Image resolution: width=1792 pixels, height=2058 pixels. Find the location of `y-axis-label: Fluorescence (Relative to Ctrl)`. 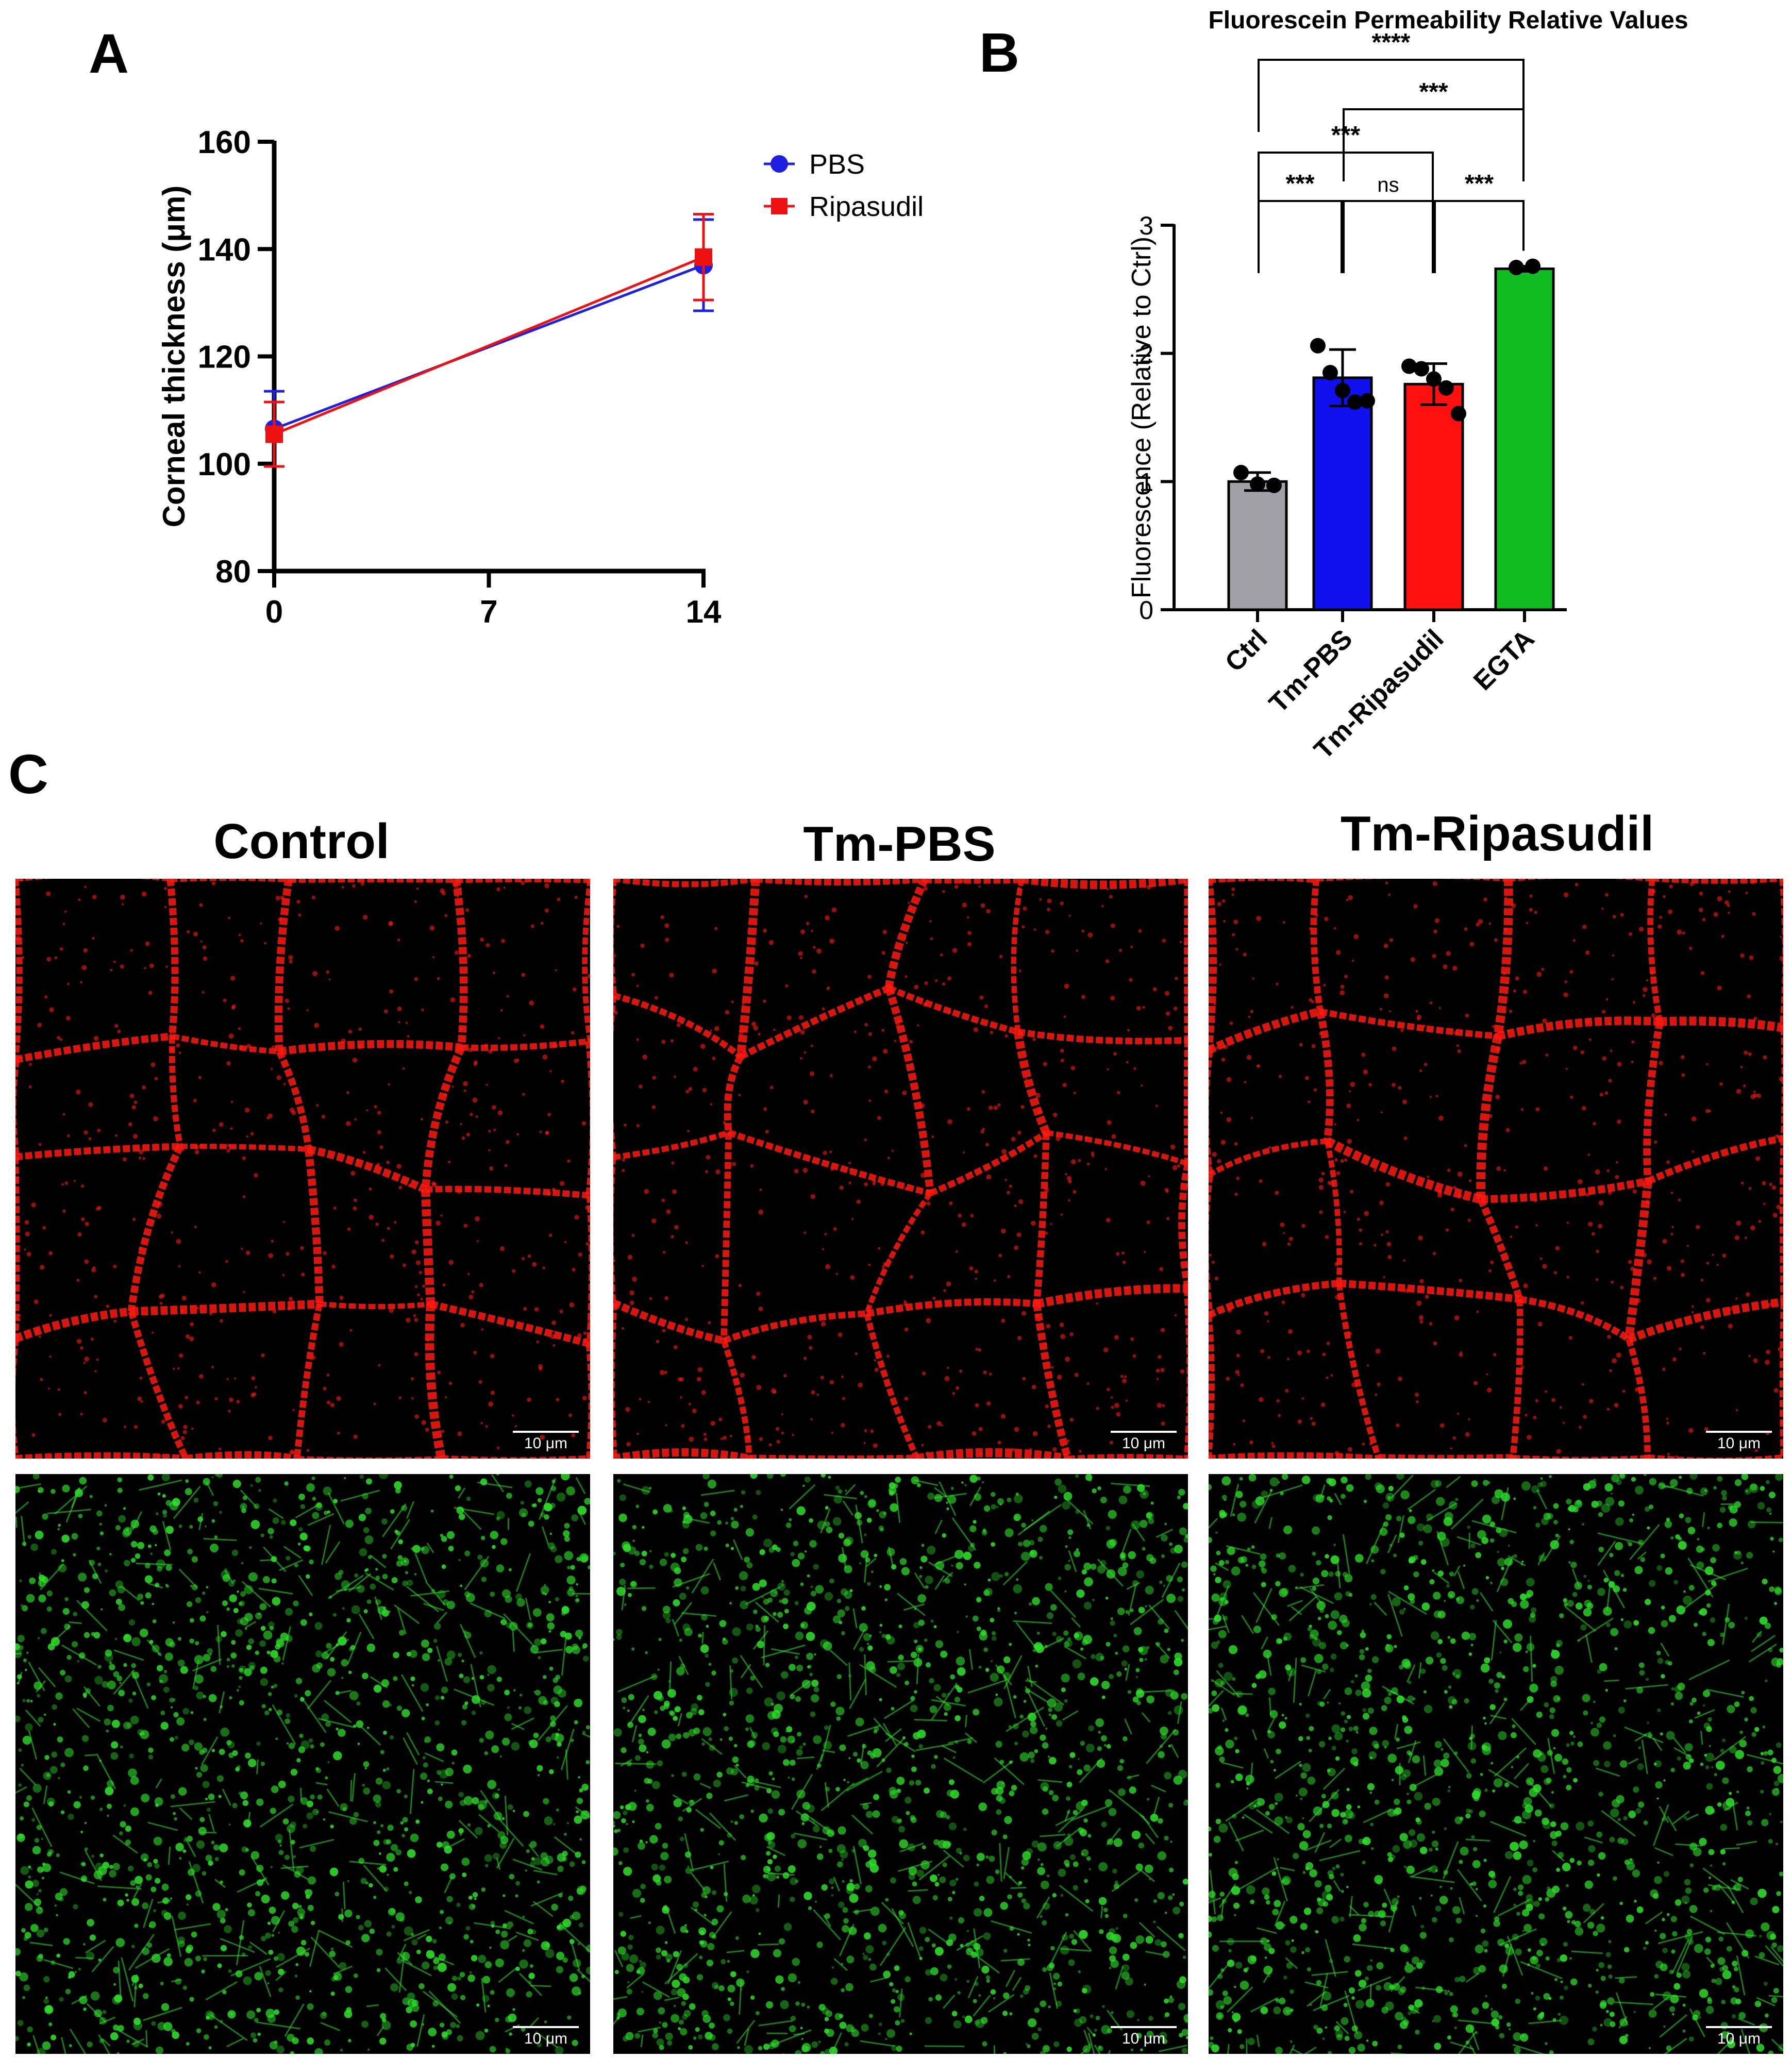

y-axis-label: Fluorescence (Relative to Ctrl) is located at coordinates (1142, 418).